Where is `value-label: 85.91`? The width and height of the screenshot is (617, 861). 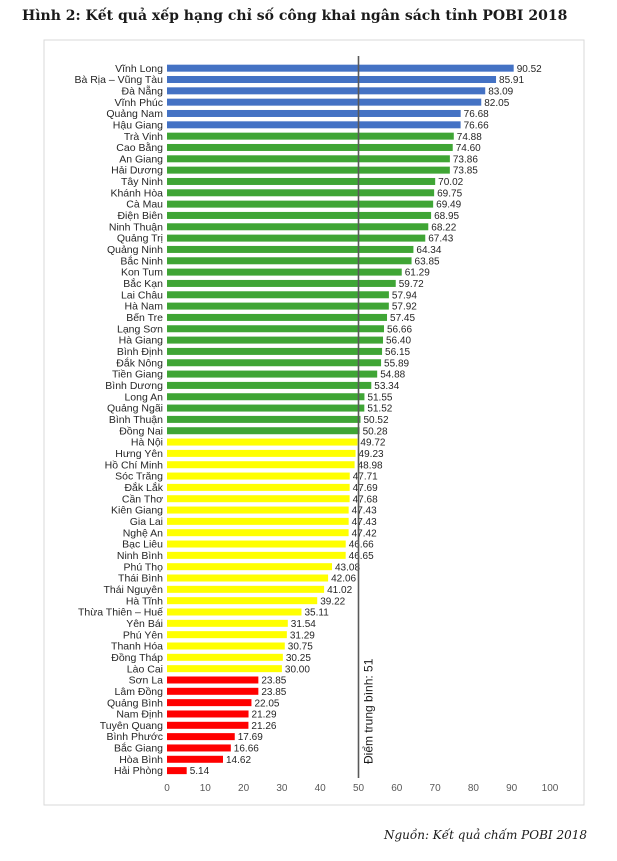 value-label: 85.91 is located at coordinates (511, 80).